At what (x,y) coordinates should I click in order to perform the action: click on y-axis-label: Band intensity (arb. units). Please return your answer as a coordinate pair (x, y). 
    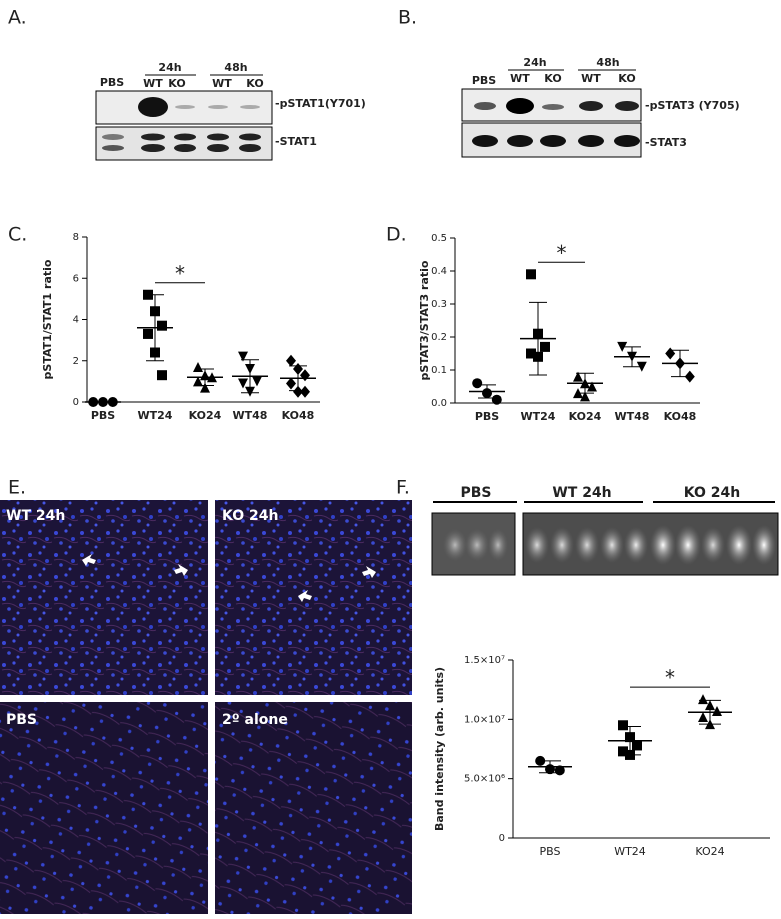
    Looking at the image, I should click on (439, 749).